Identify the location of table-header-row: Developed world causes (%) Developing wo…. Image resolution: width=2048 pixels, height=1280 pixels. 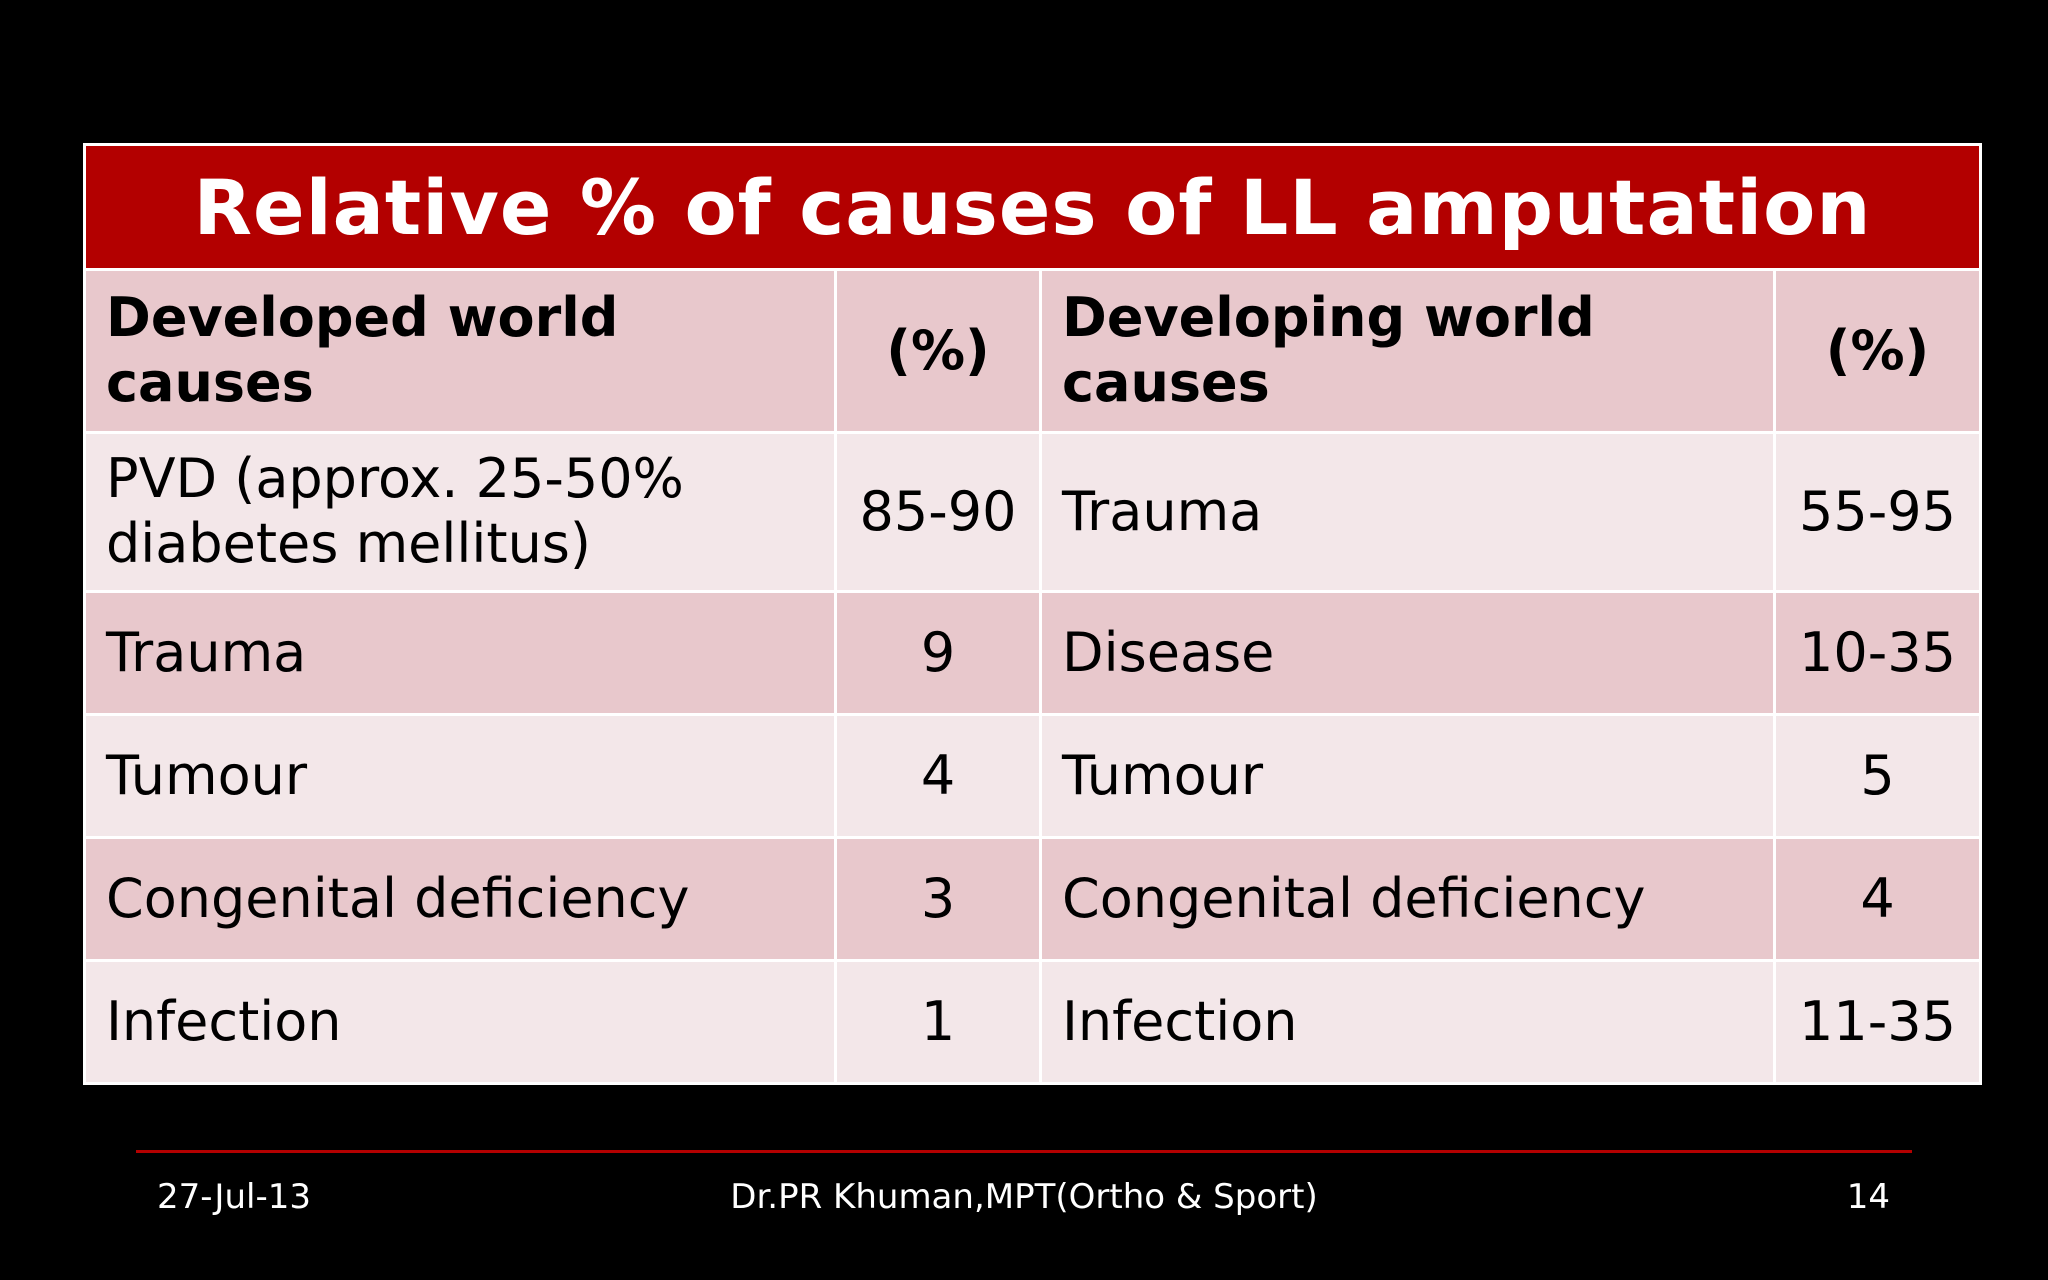
(1033, 351).